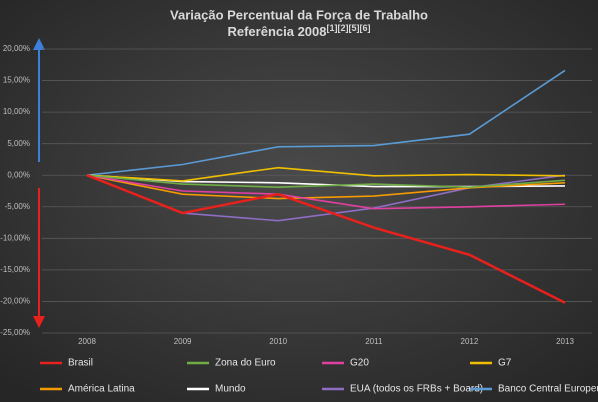  Describe the element at coordinates (470, 341) in the screenshot. I see `x-tick-label: 2012` at that location.